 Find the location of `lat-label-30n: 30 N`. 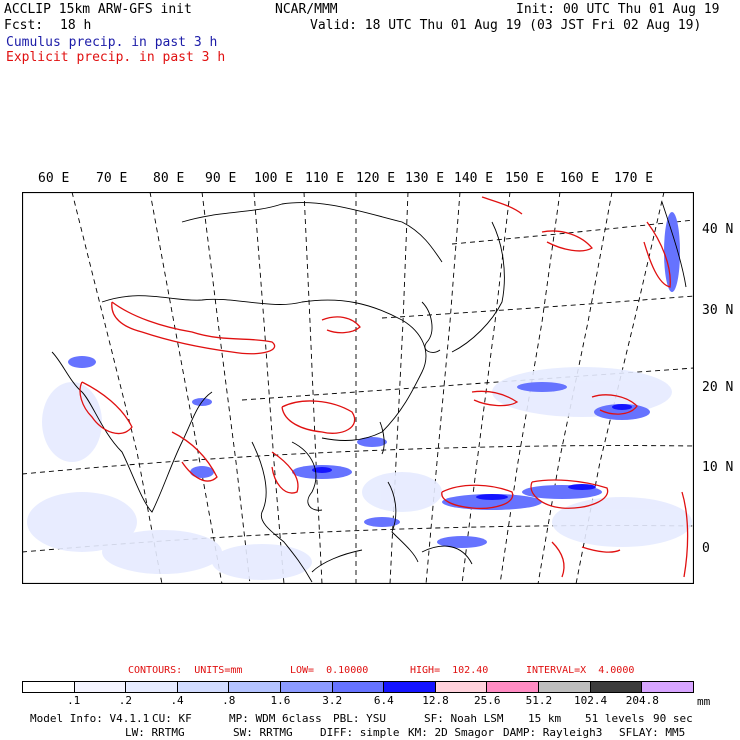

lat-label-30n: 30 N is located at coordinates (718, 310).